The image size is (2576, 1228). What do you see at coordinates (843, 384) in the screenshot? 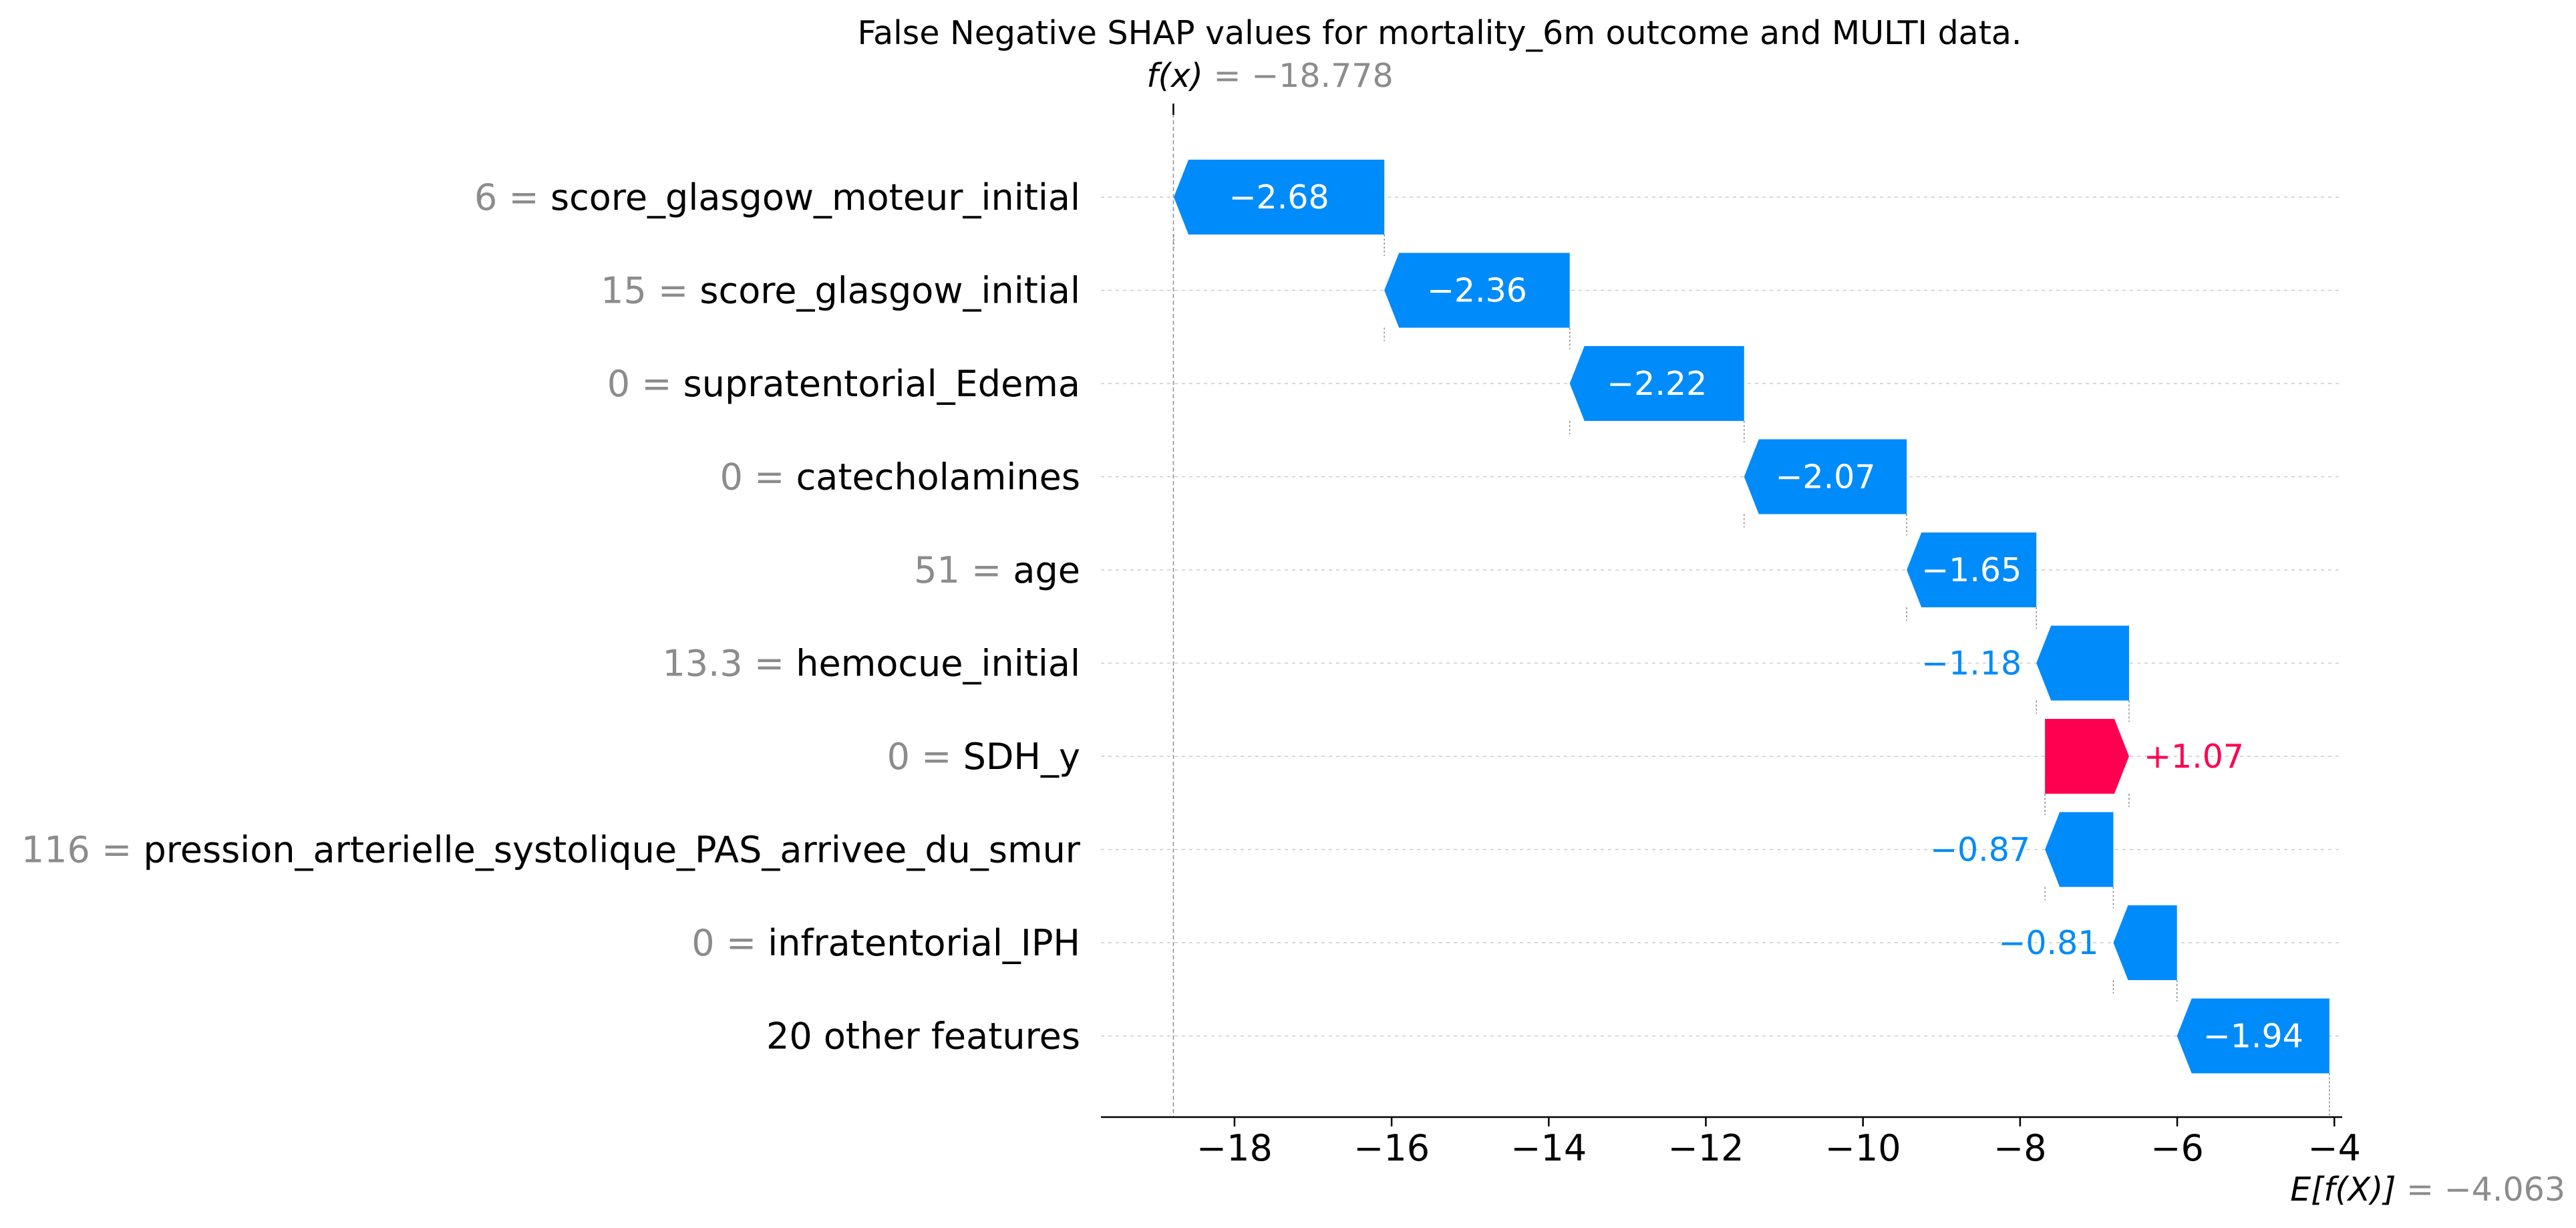
I see `feature-label: 0 = supratentorial_Edema` at bounding box center [843, 384].